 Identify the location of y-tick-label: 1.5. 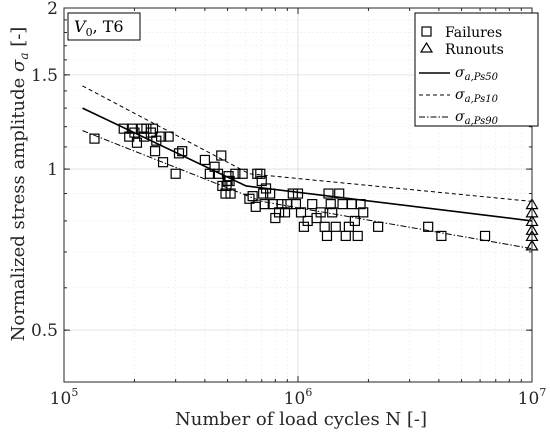
(44, 76).